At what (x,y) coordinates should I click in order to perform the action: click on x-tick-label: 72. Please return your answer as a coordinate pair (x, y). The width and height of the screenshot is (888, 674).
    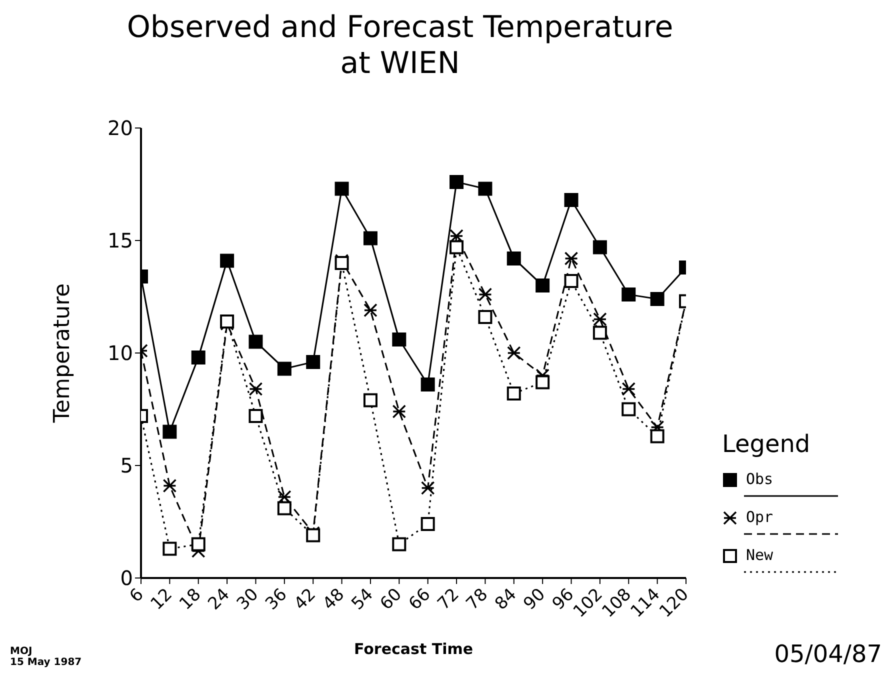
    Looking at the image, I should click on (449, 599).